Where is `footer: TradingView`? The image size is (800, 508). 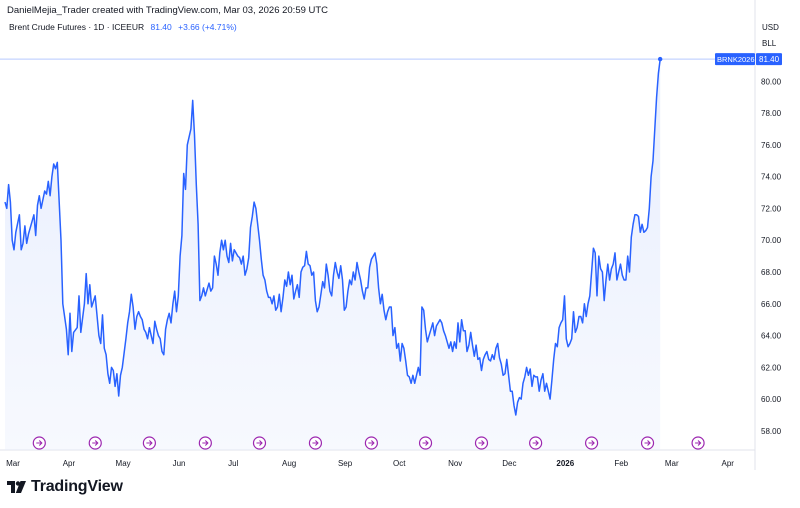
footer: TradingView is located at coordinates (65, 487).